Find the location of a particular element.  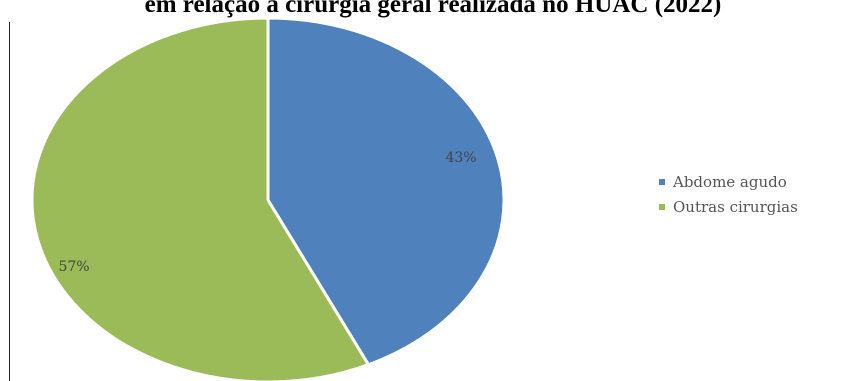

legend-label: Abdome agudo is located at coordinates (730, 182).